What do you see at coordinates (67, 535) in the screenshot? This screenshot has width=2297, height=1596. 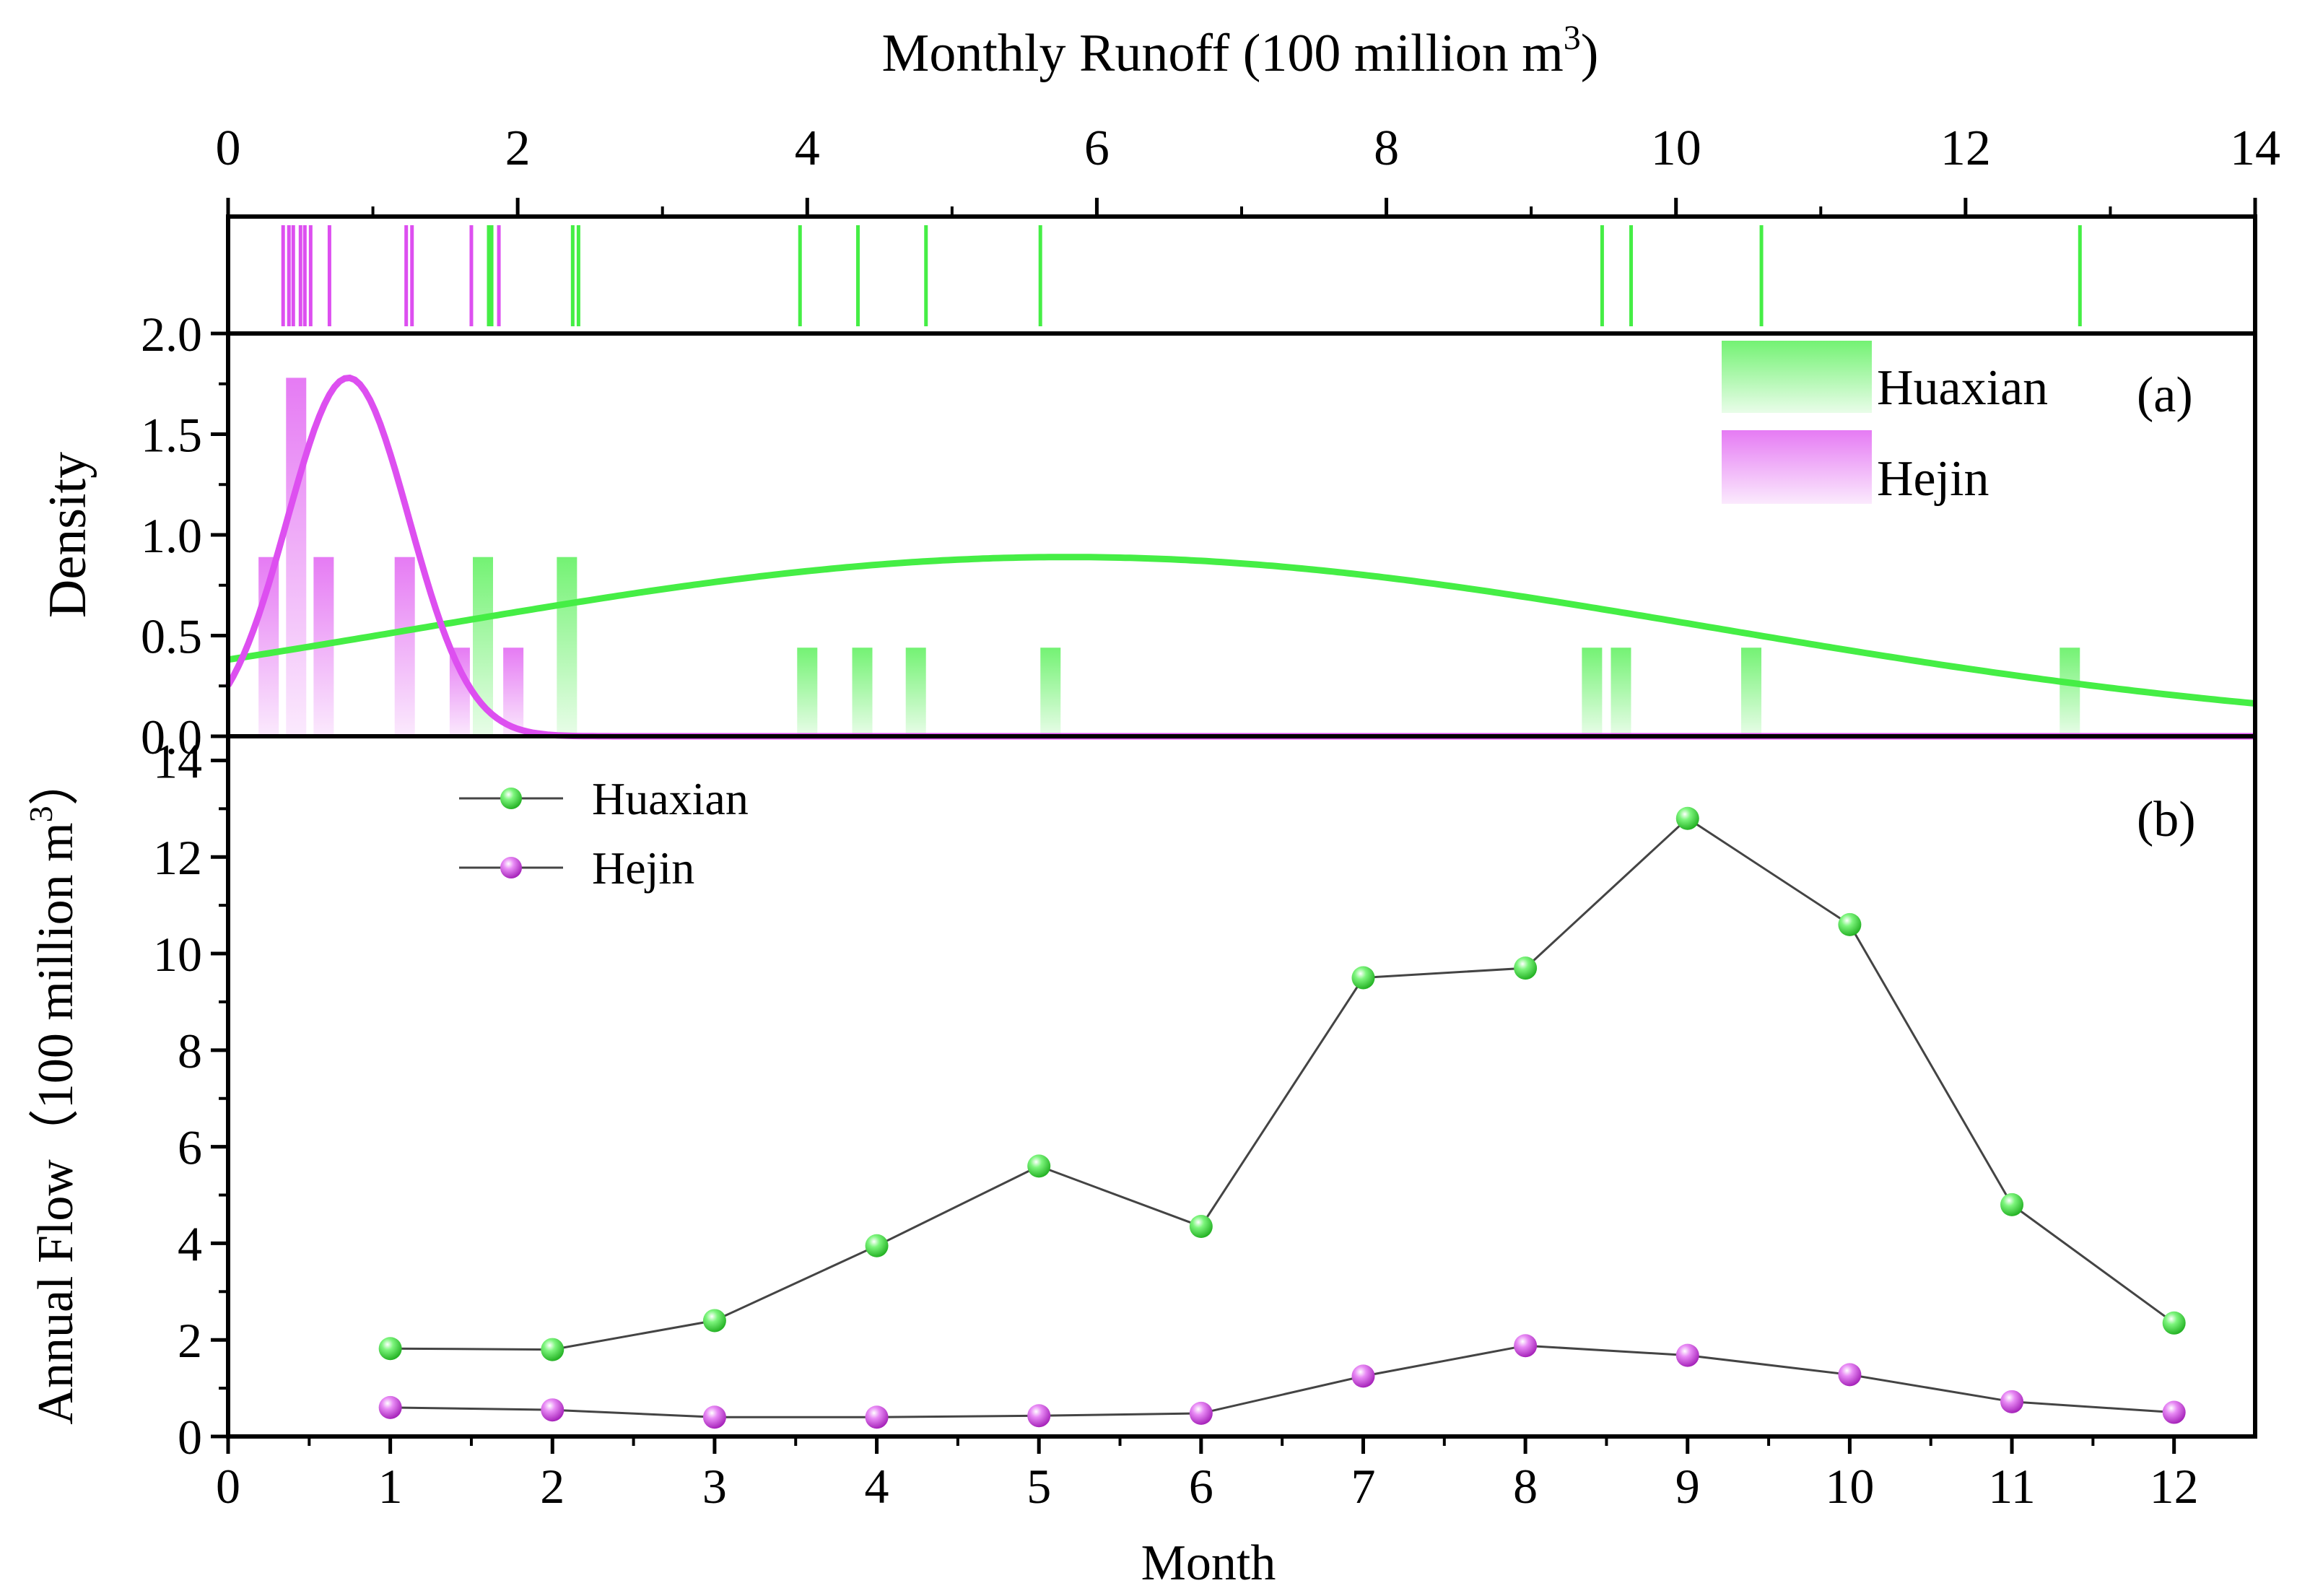 I see `density-y-label: Density` at bounding box center [67, 535].